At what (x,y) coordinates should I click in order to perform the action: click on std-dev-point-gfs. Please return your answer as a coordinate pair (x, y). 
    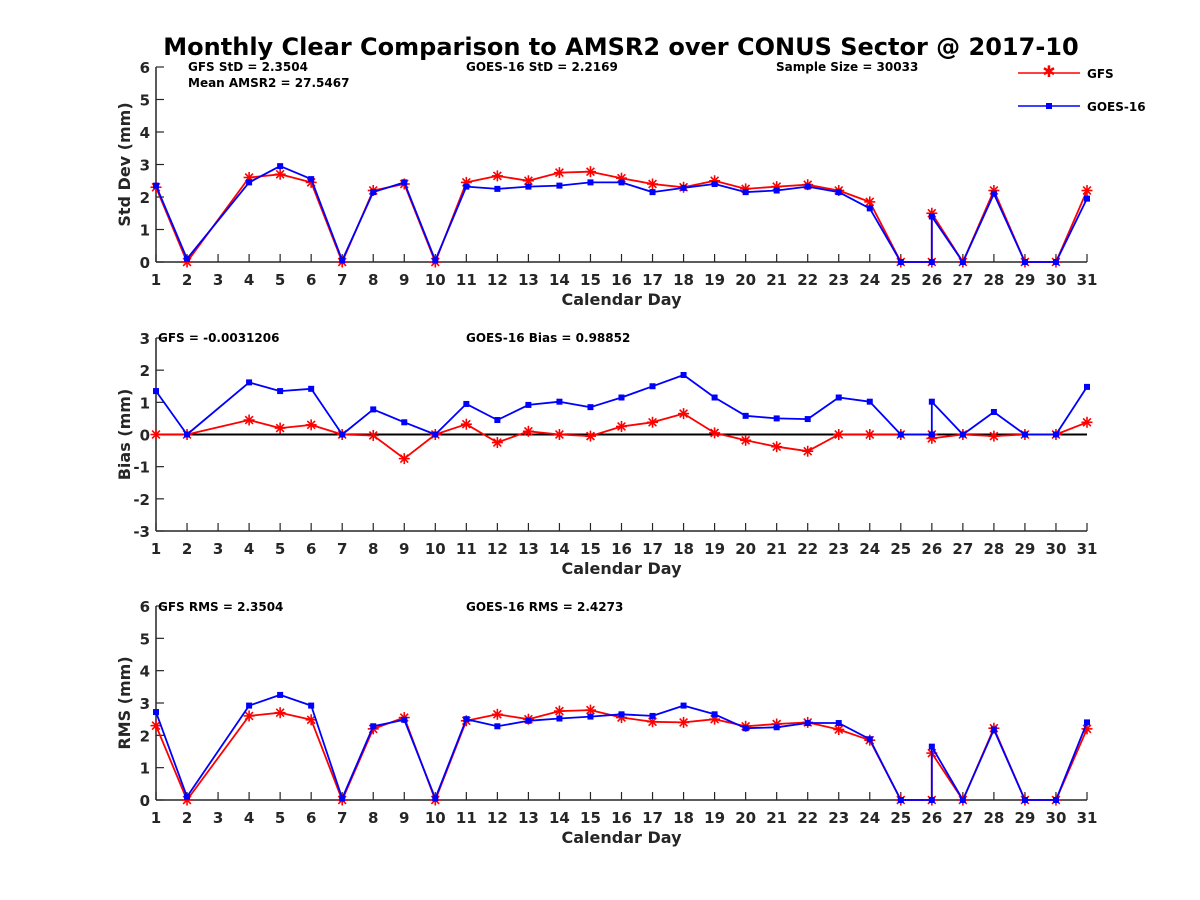
    Looking at the image, I should click on (590, 172).